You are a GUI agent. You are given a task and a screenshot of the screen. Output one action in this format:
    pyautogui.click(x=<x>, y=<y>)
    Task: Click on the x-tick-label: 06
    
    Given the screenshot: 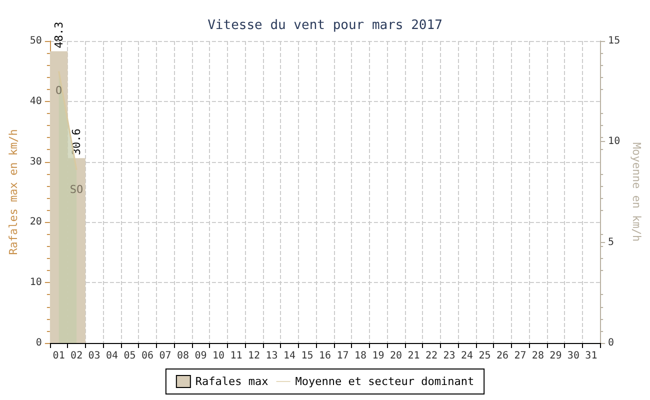 What is the action you would take?
    pyautogui.click(x=148, y=356)
    